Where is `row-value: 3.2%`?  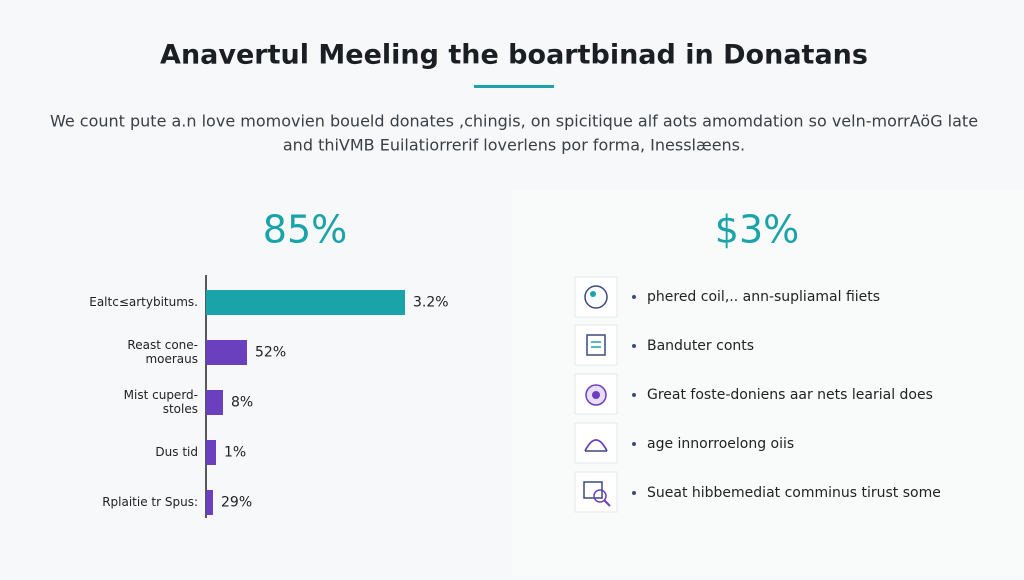
row-value: 3.2% is located at coordinates (431, 303).